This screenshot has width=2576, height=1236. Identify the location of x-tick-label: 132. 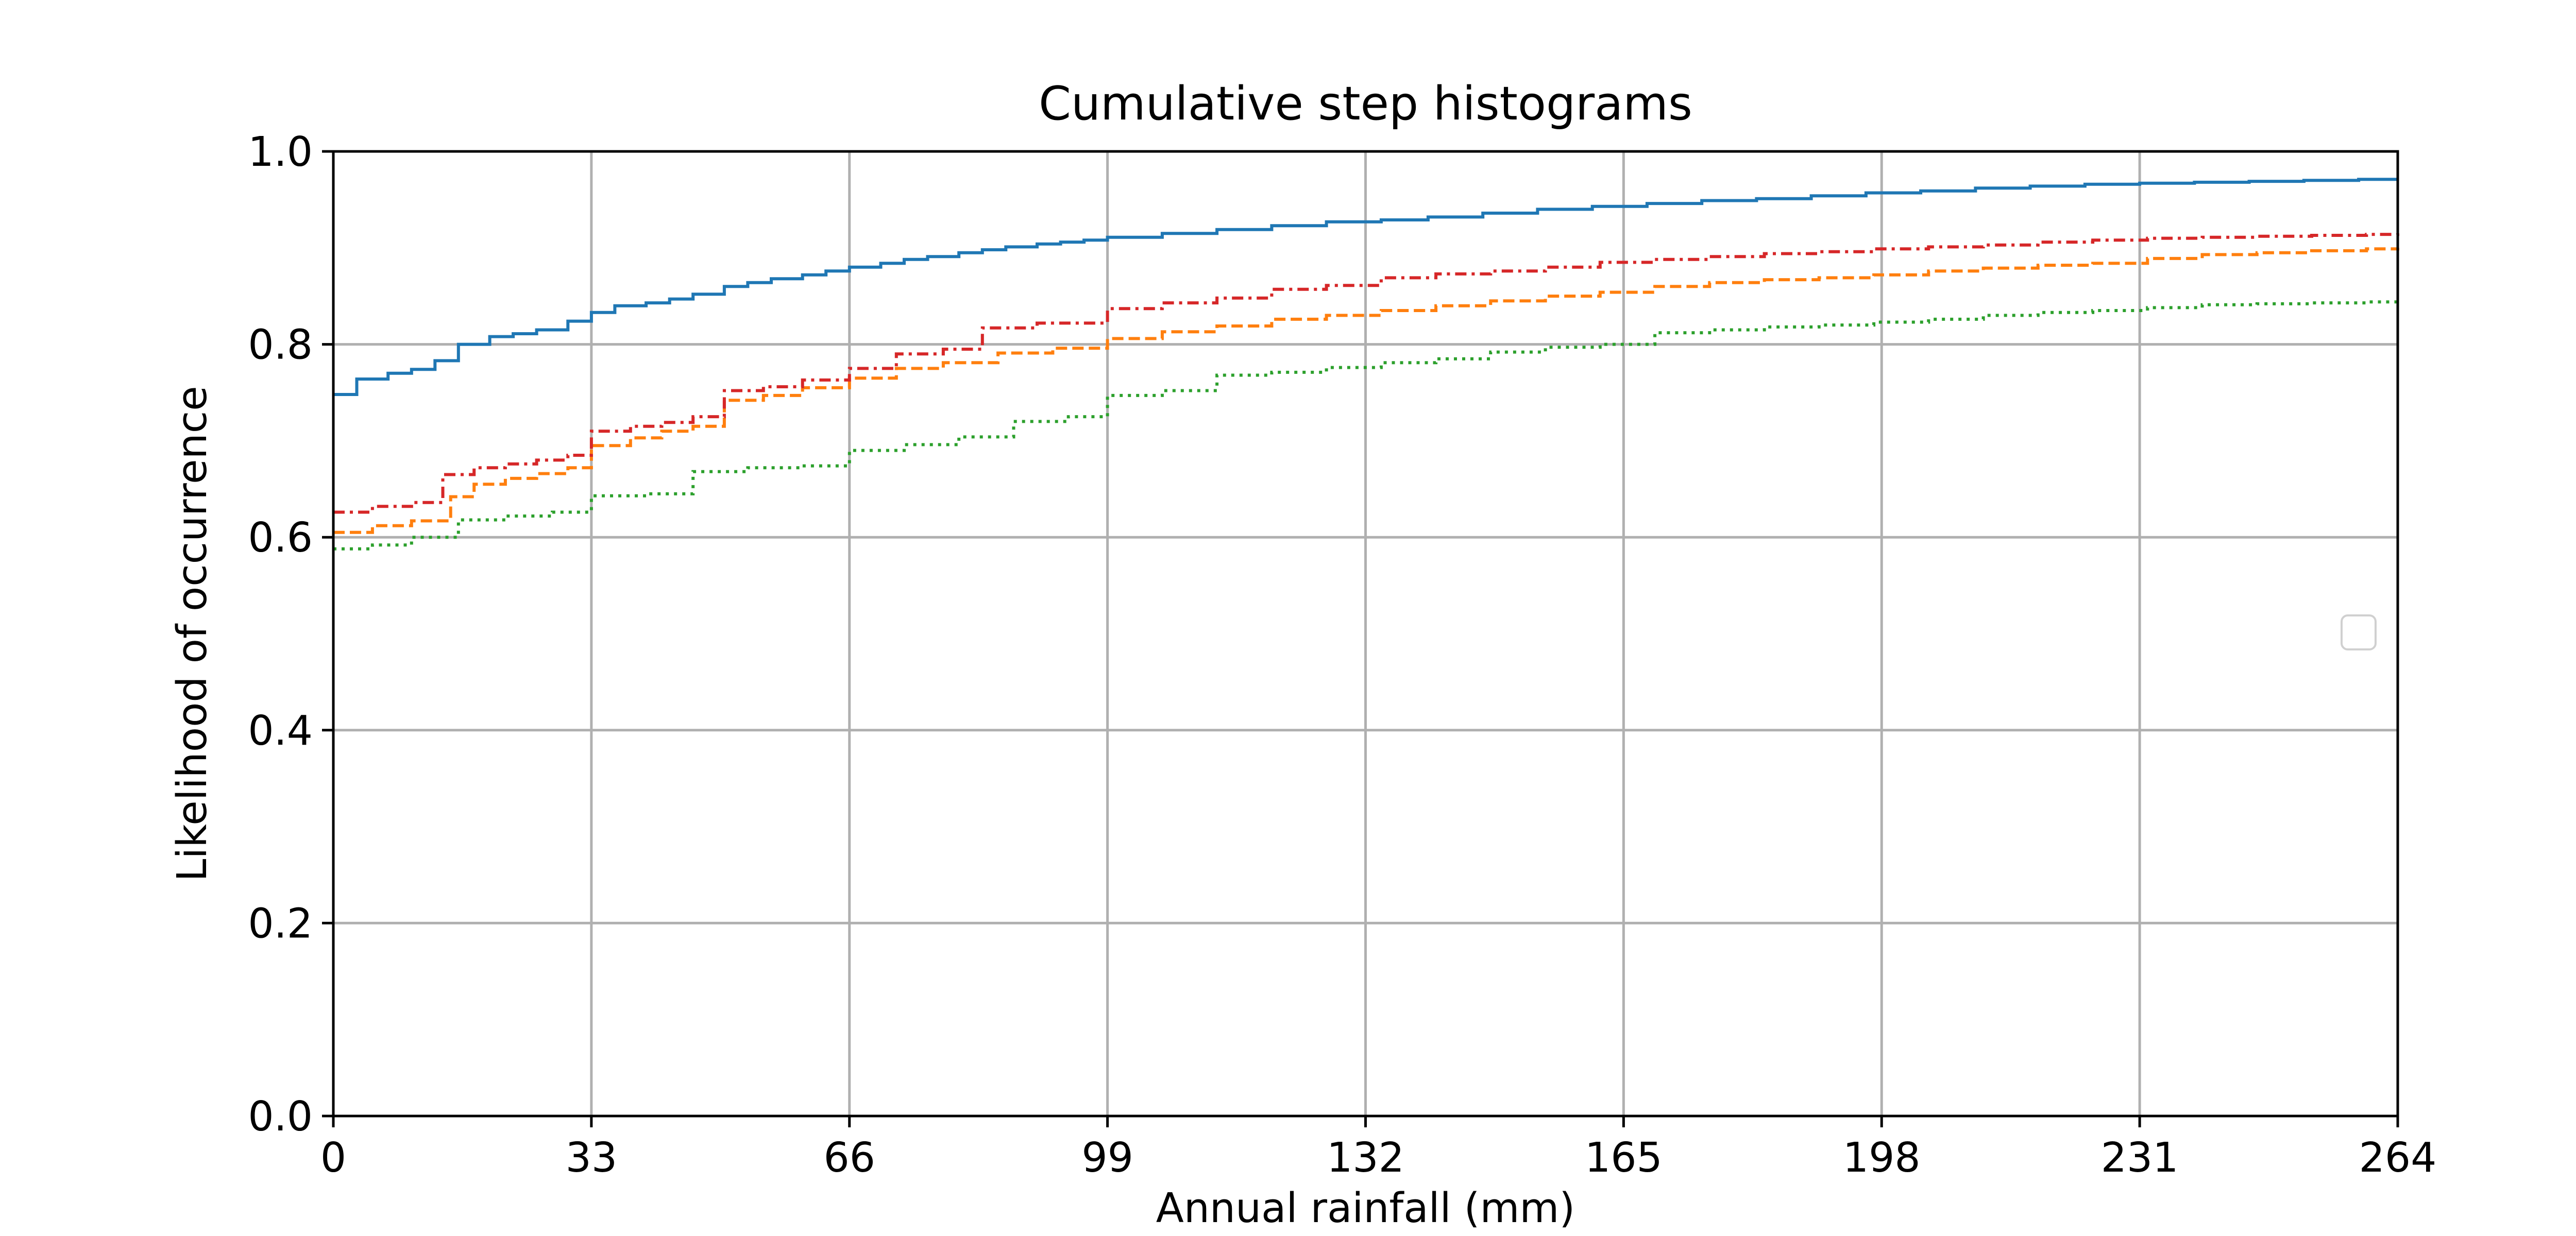
(1365, 1157).